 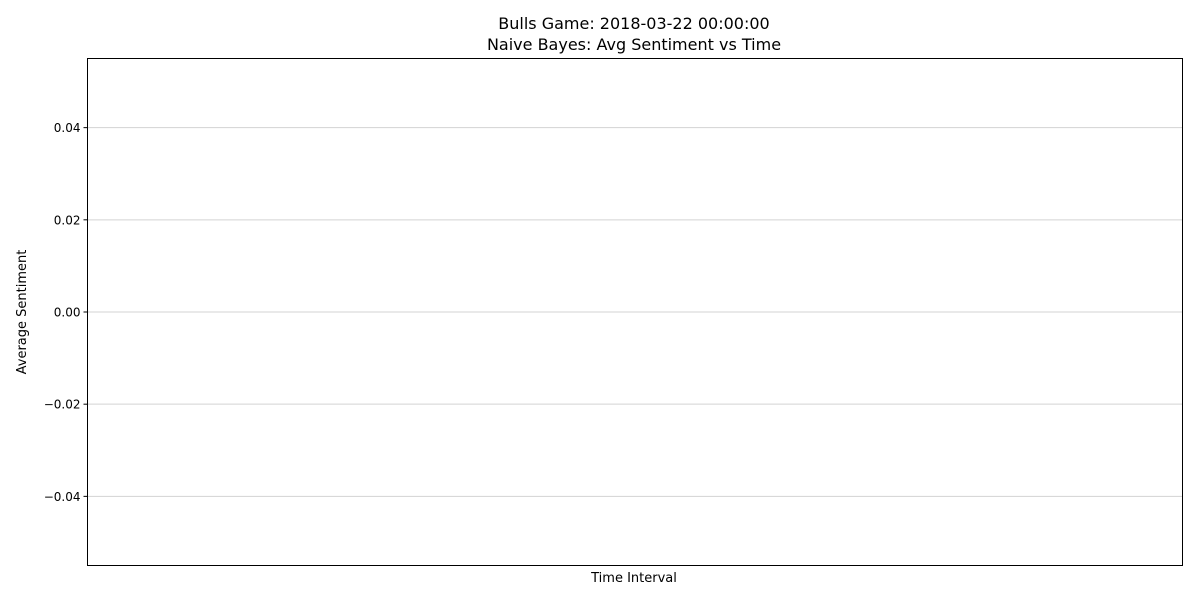 I want to click on y-axis-label: Average Sentiment, so click(x=22, y=312).